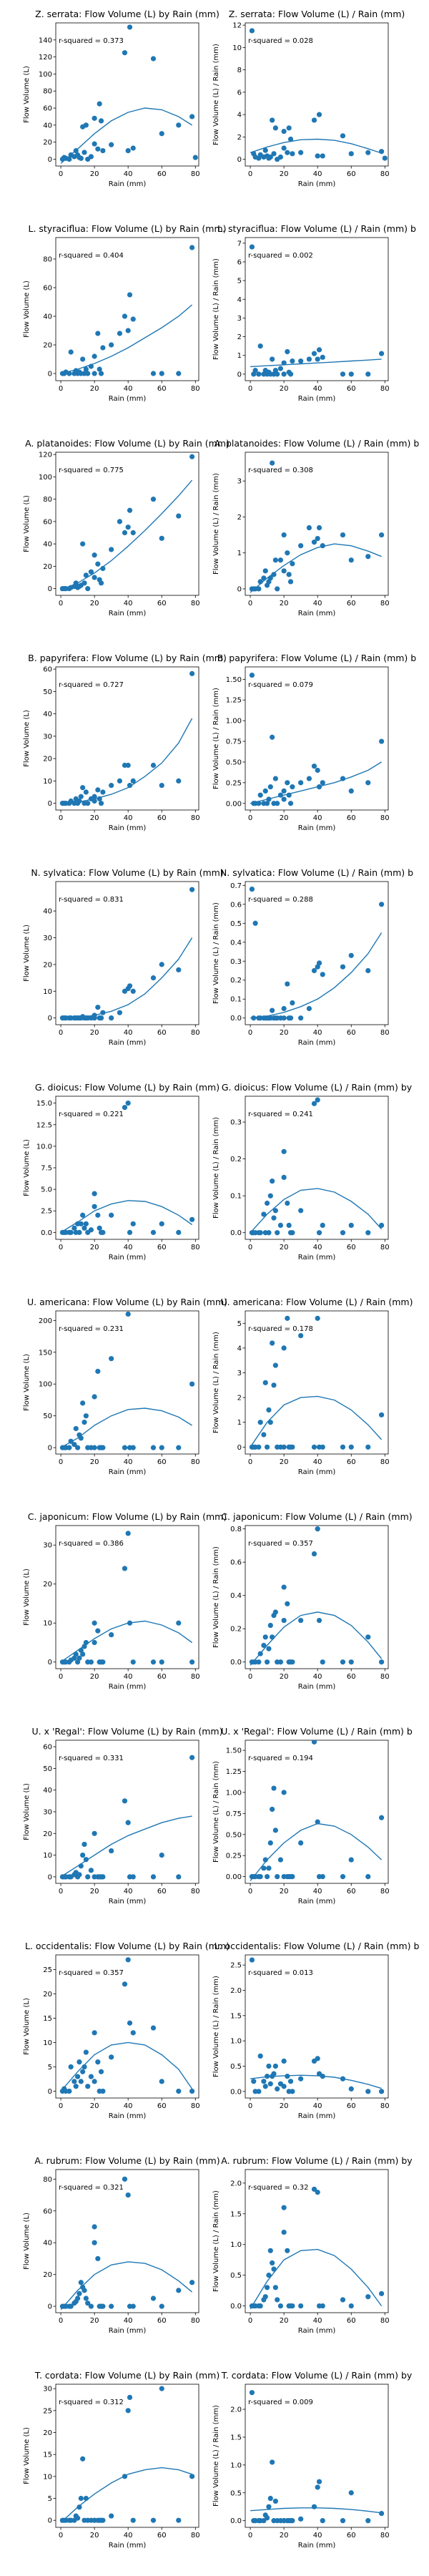  Describe the element at coordinates (47, 692) in the screenshot. I see `y-tick-label: 50` at that location.